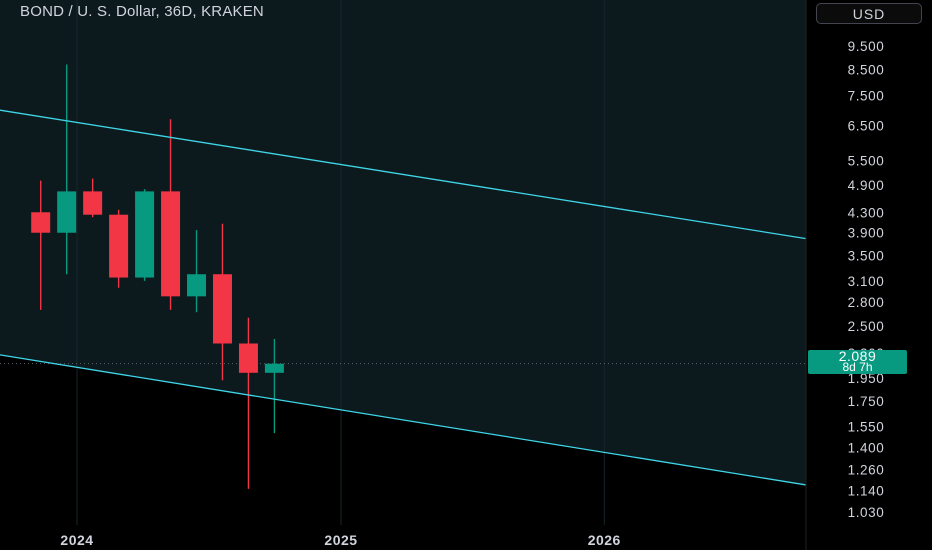 The height and width of the screenshot is (550, 932). Describe the element at coordinates (866, 212) in the screenshot. I see `price-tick-label: 4.300` at that location.